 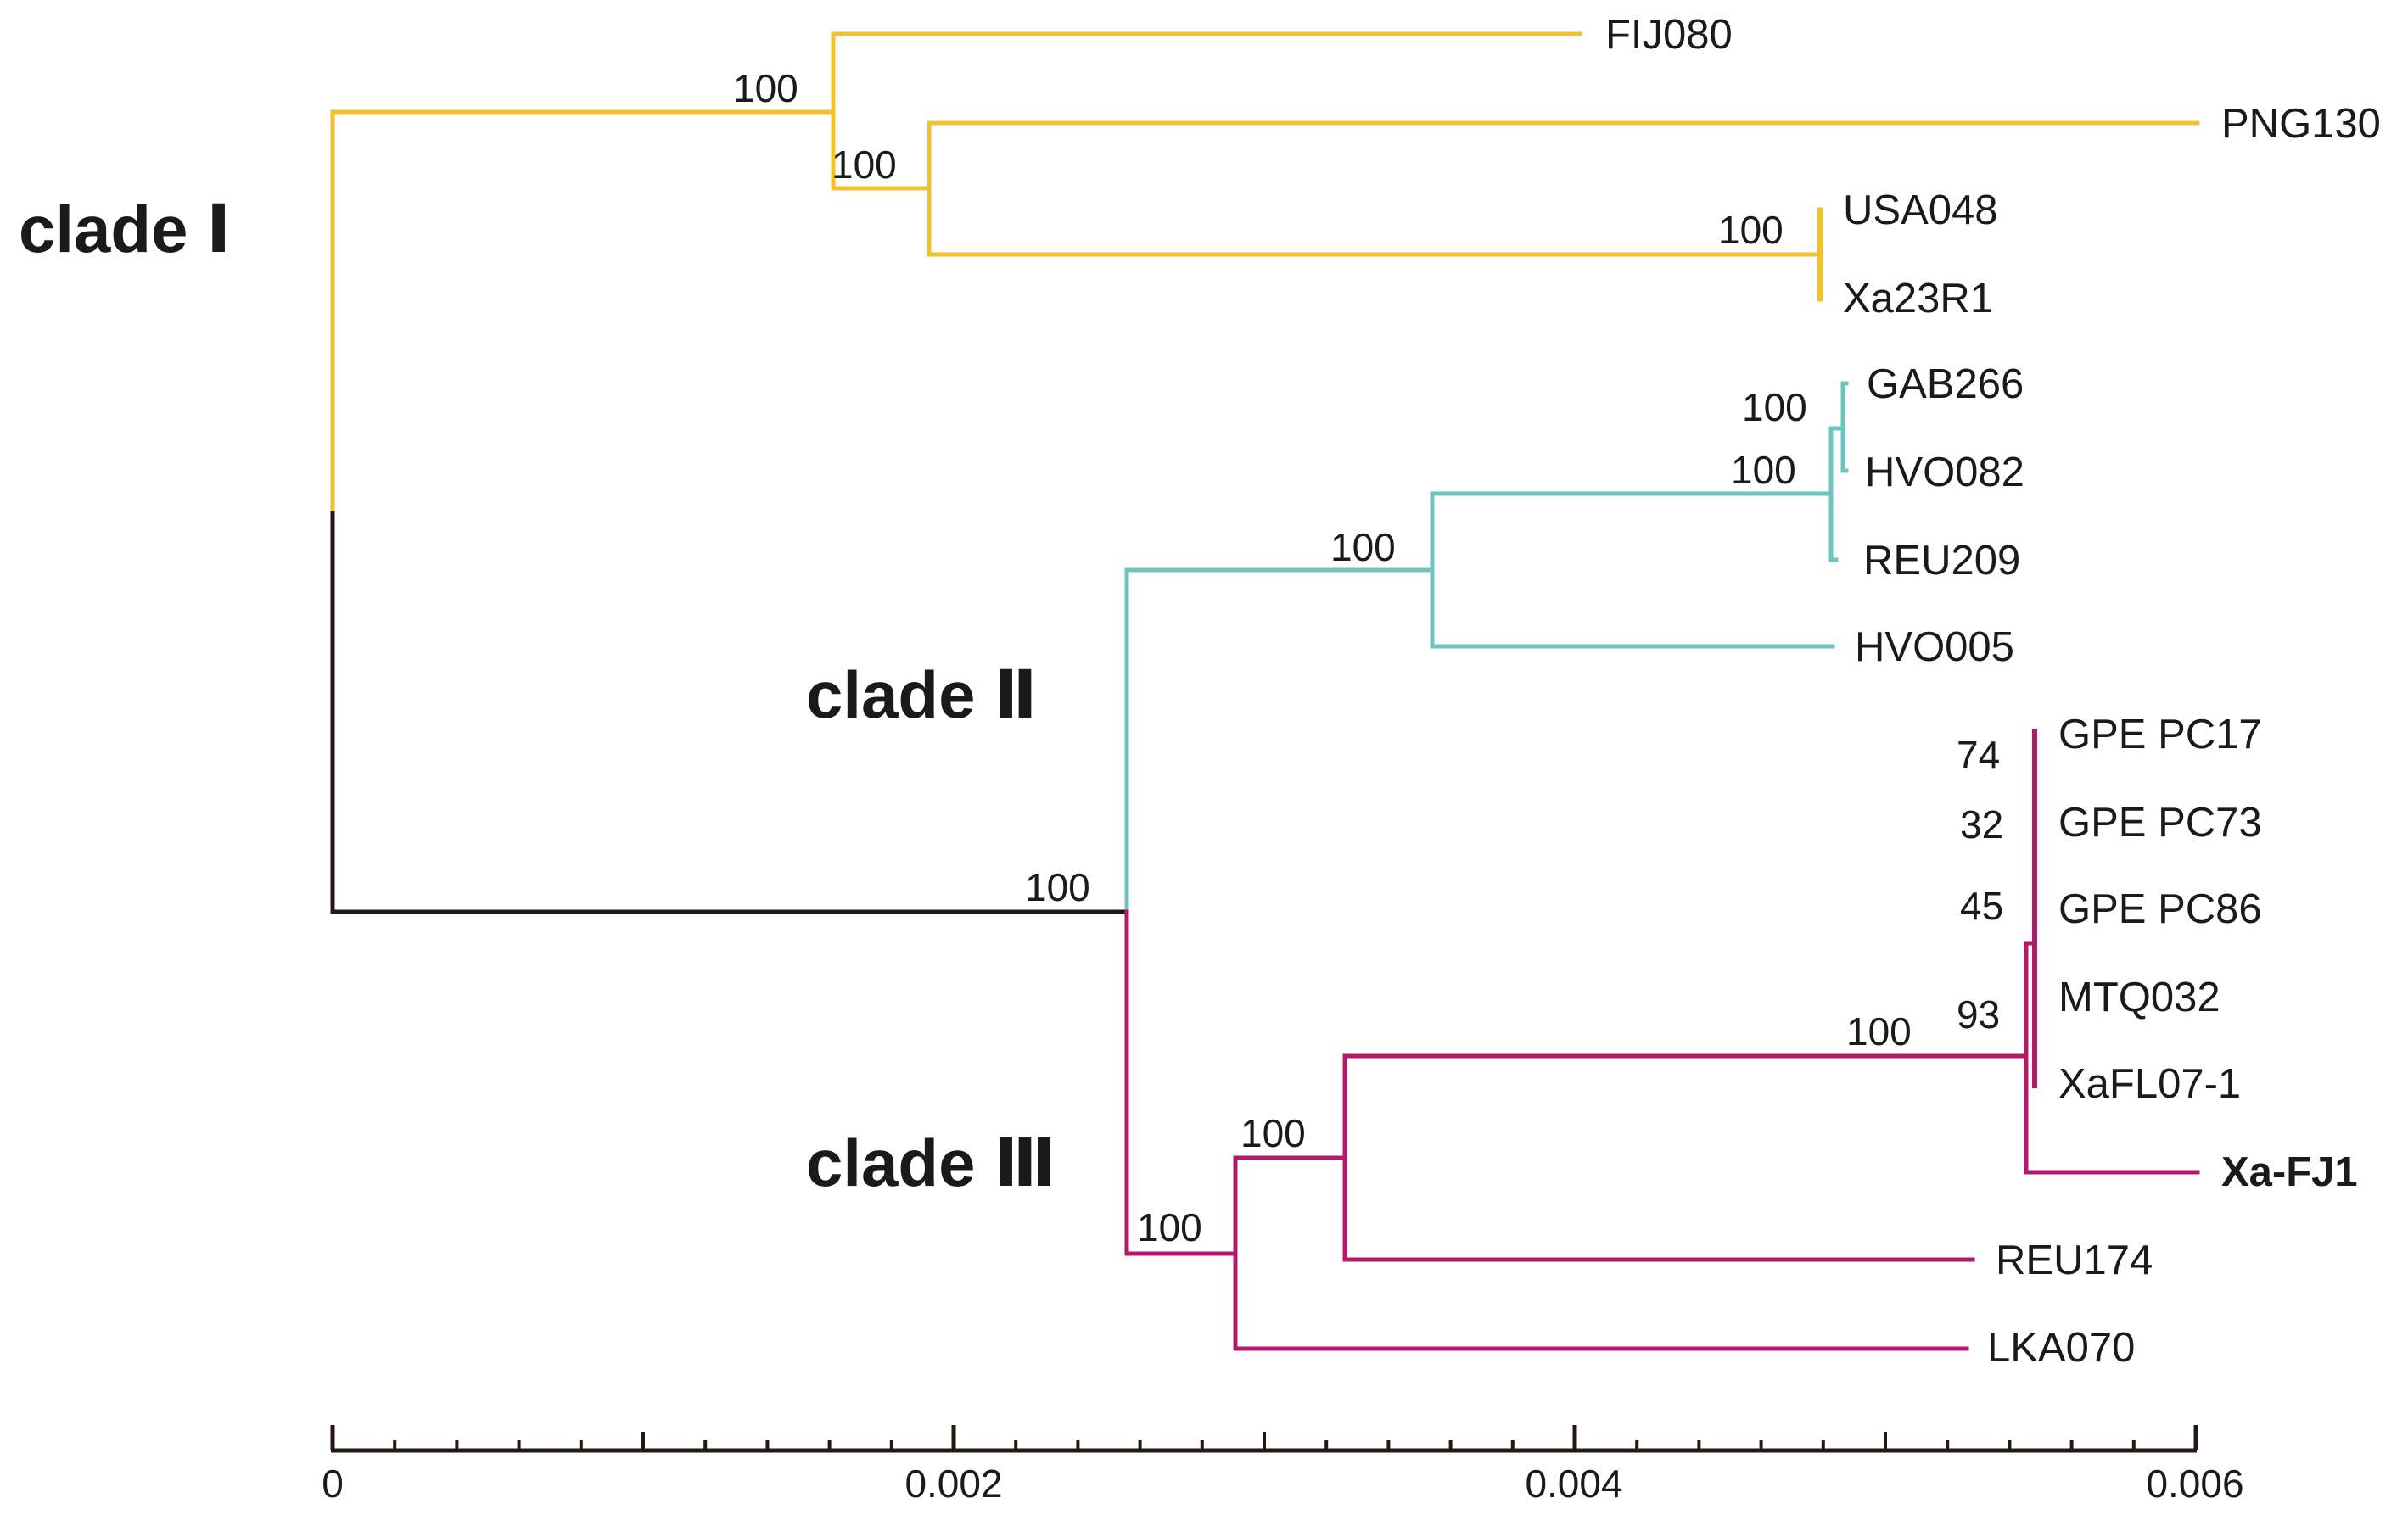 What do you see at coordinates (2160, 909) in the screenshot?
I see `leaf-label: GPE PC86` at bounding box center [2160, 909].